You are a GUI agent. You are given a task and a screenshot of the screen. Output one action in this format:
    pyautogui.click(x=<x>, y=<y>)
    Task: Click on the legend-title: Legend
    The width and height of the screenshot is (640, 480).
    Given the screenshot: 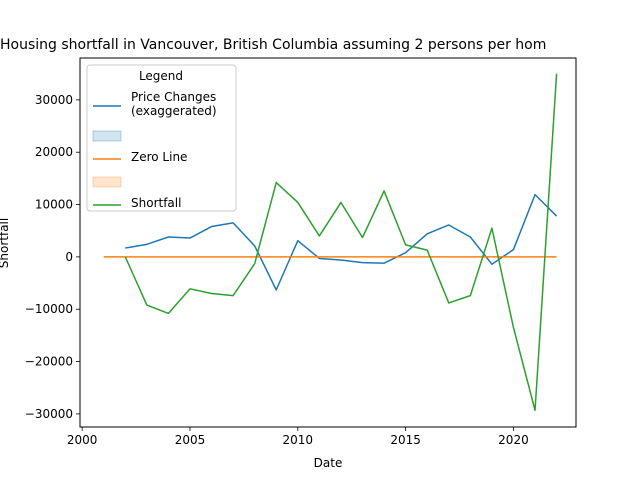 What is the action you would take?
    pyautogui.click(x=161, y=76)
    